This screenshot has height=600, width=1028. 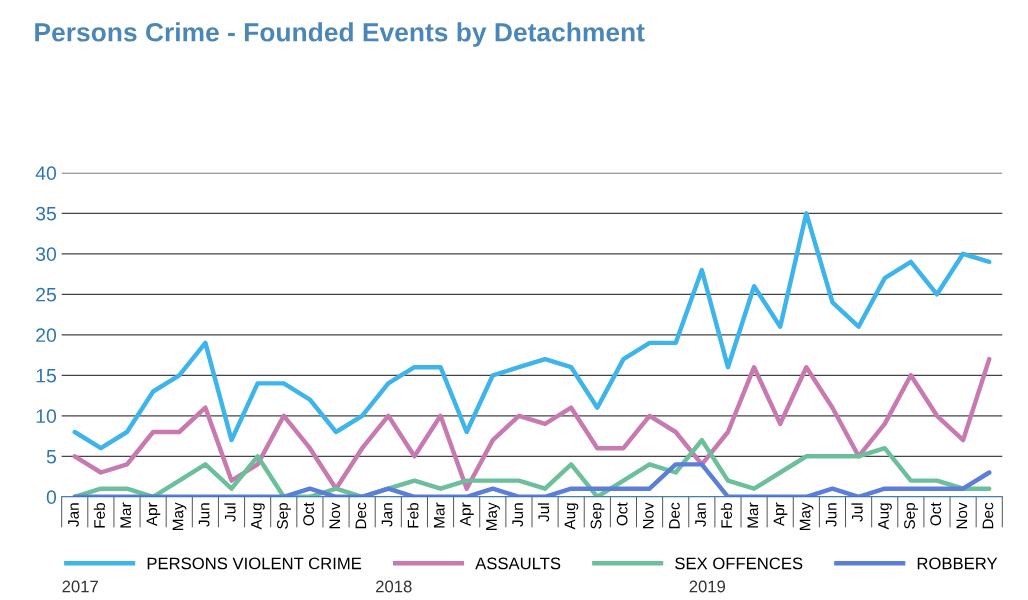 I want to click on text: 2019, so click(x=707, y=586).